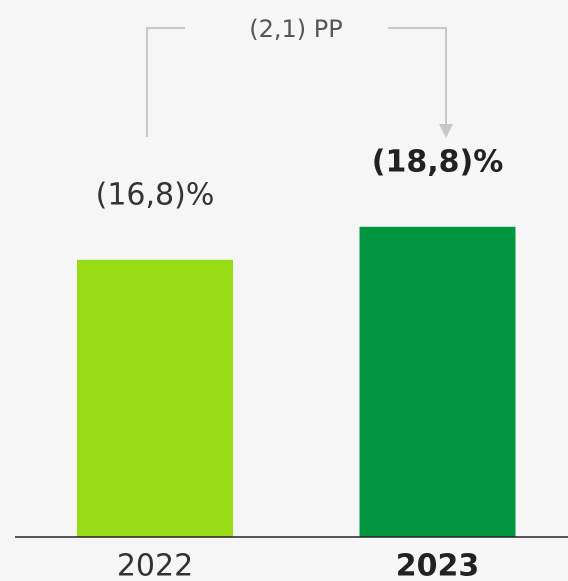 This screenshot has height=581, width=568. I want to click on bracket-left, so click(165, 82).